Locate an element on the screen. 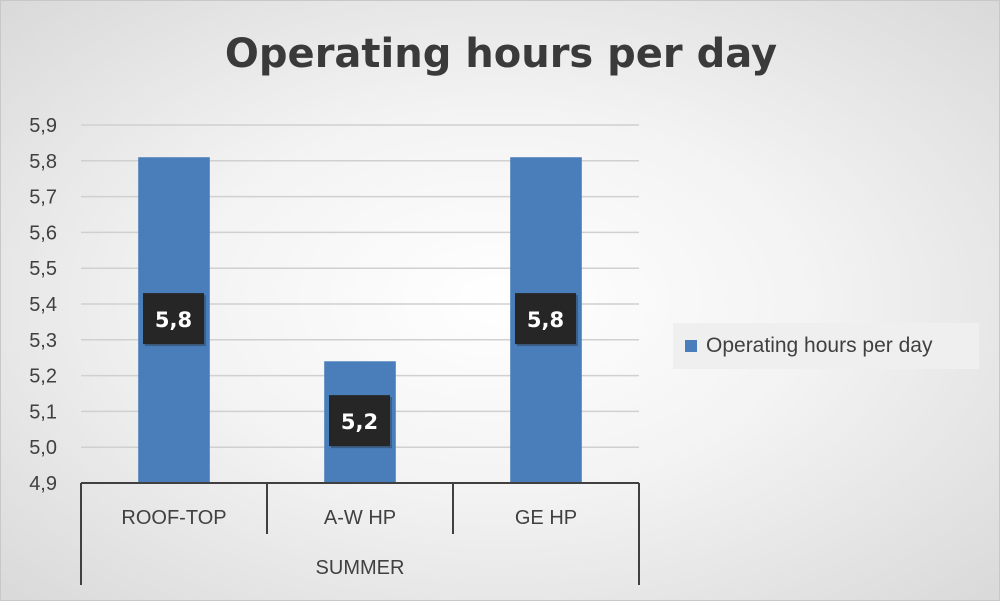 Image resolution: width=1000 pixels, height=601 pixels. y-tick-label: 5,8 is located at coordinates (43, 162).